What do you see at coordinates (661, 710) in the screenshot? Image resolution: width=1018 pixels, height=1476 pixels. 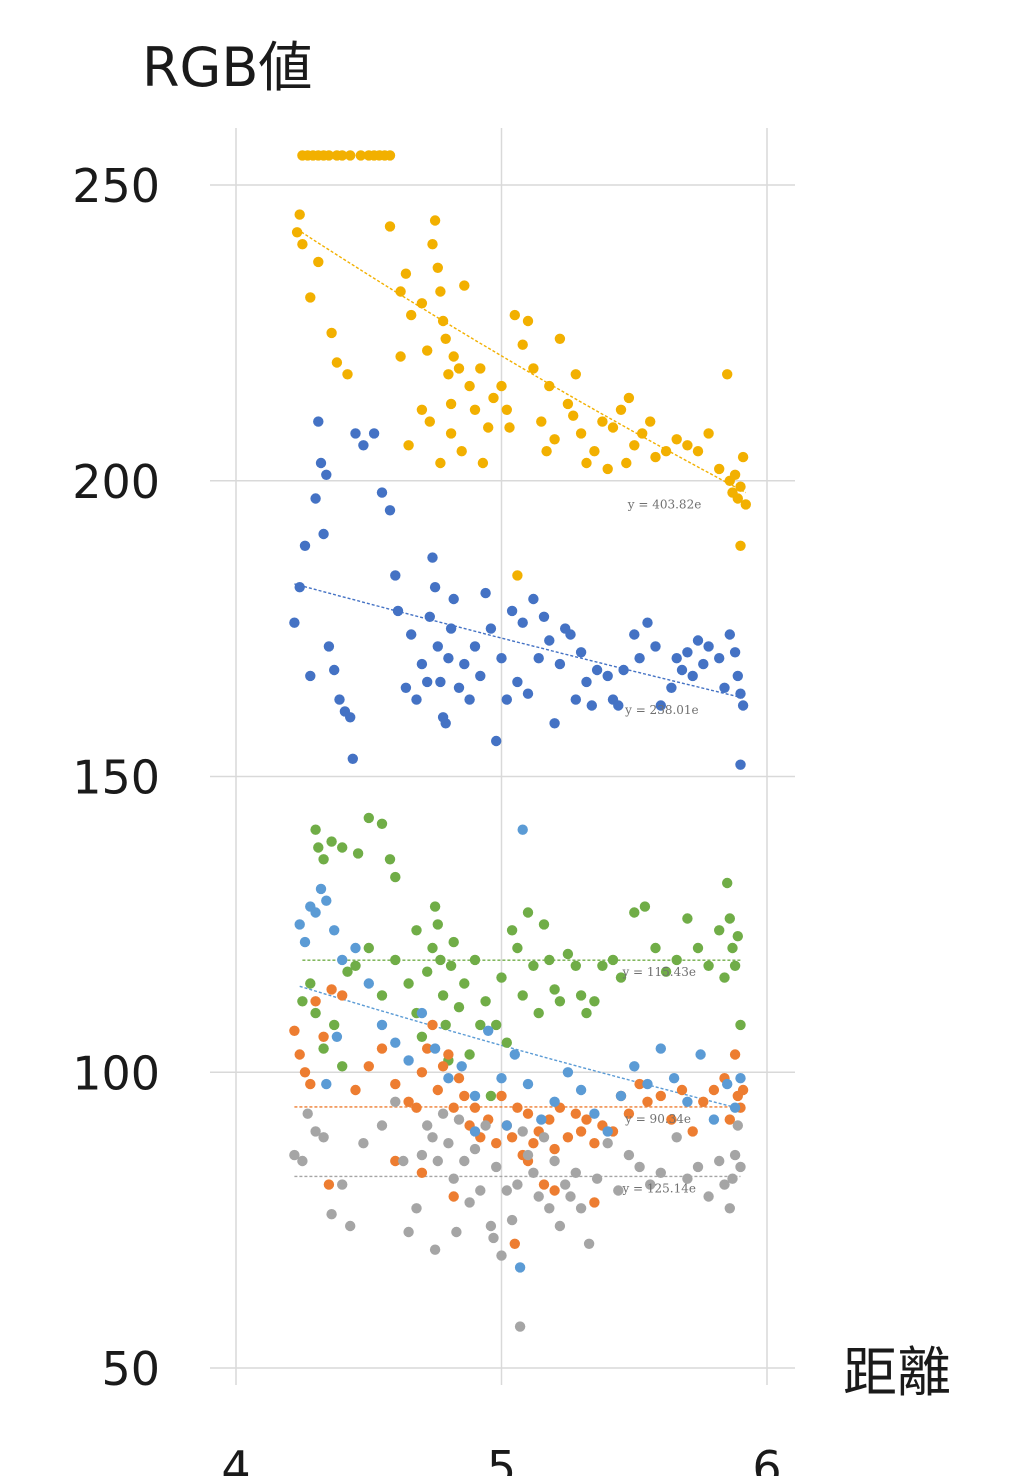 I see `trendline-equation-1: y = 238.01e` at bounding box center [661, 710].